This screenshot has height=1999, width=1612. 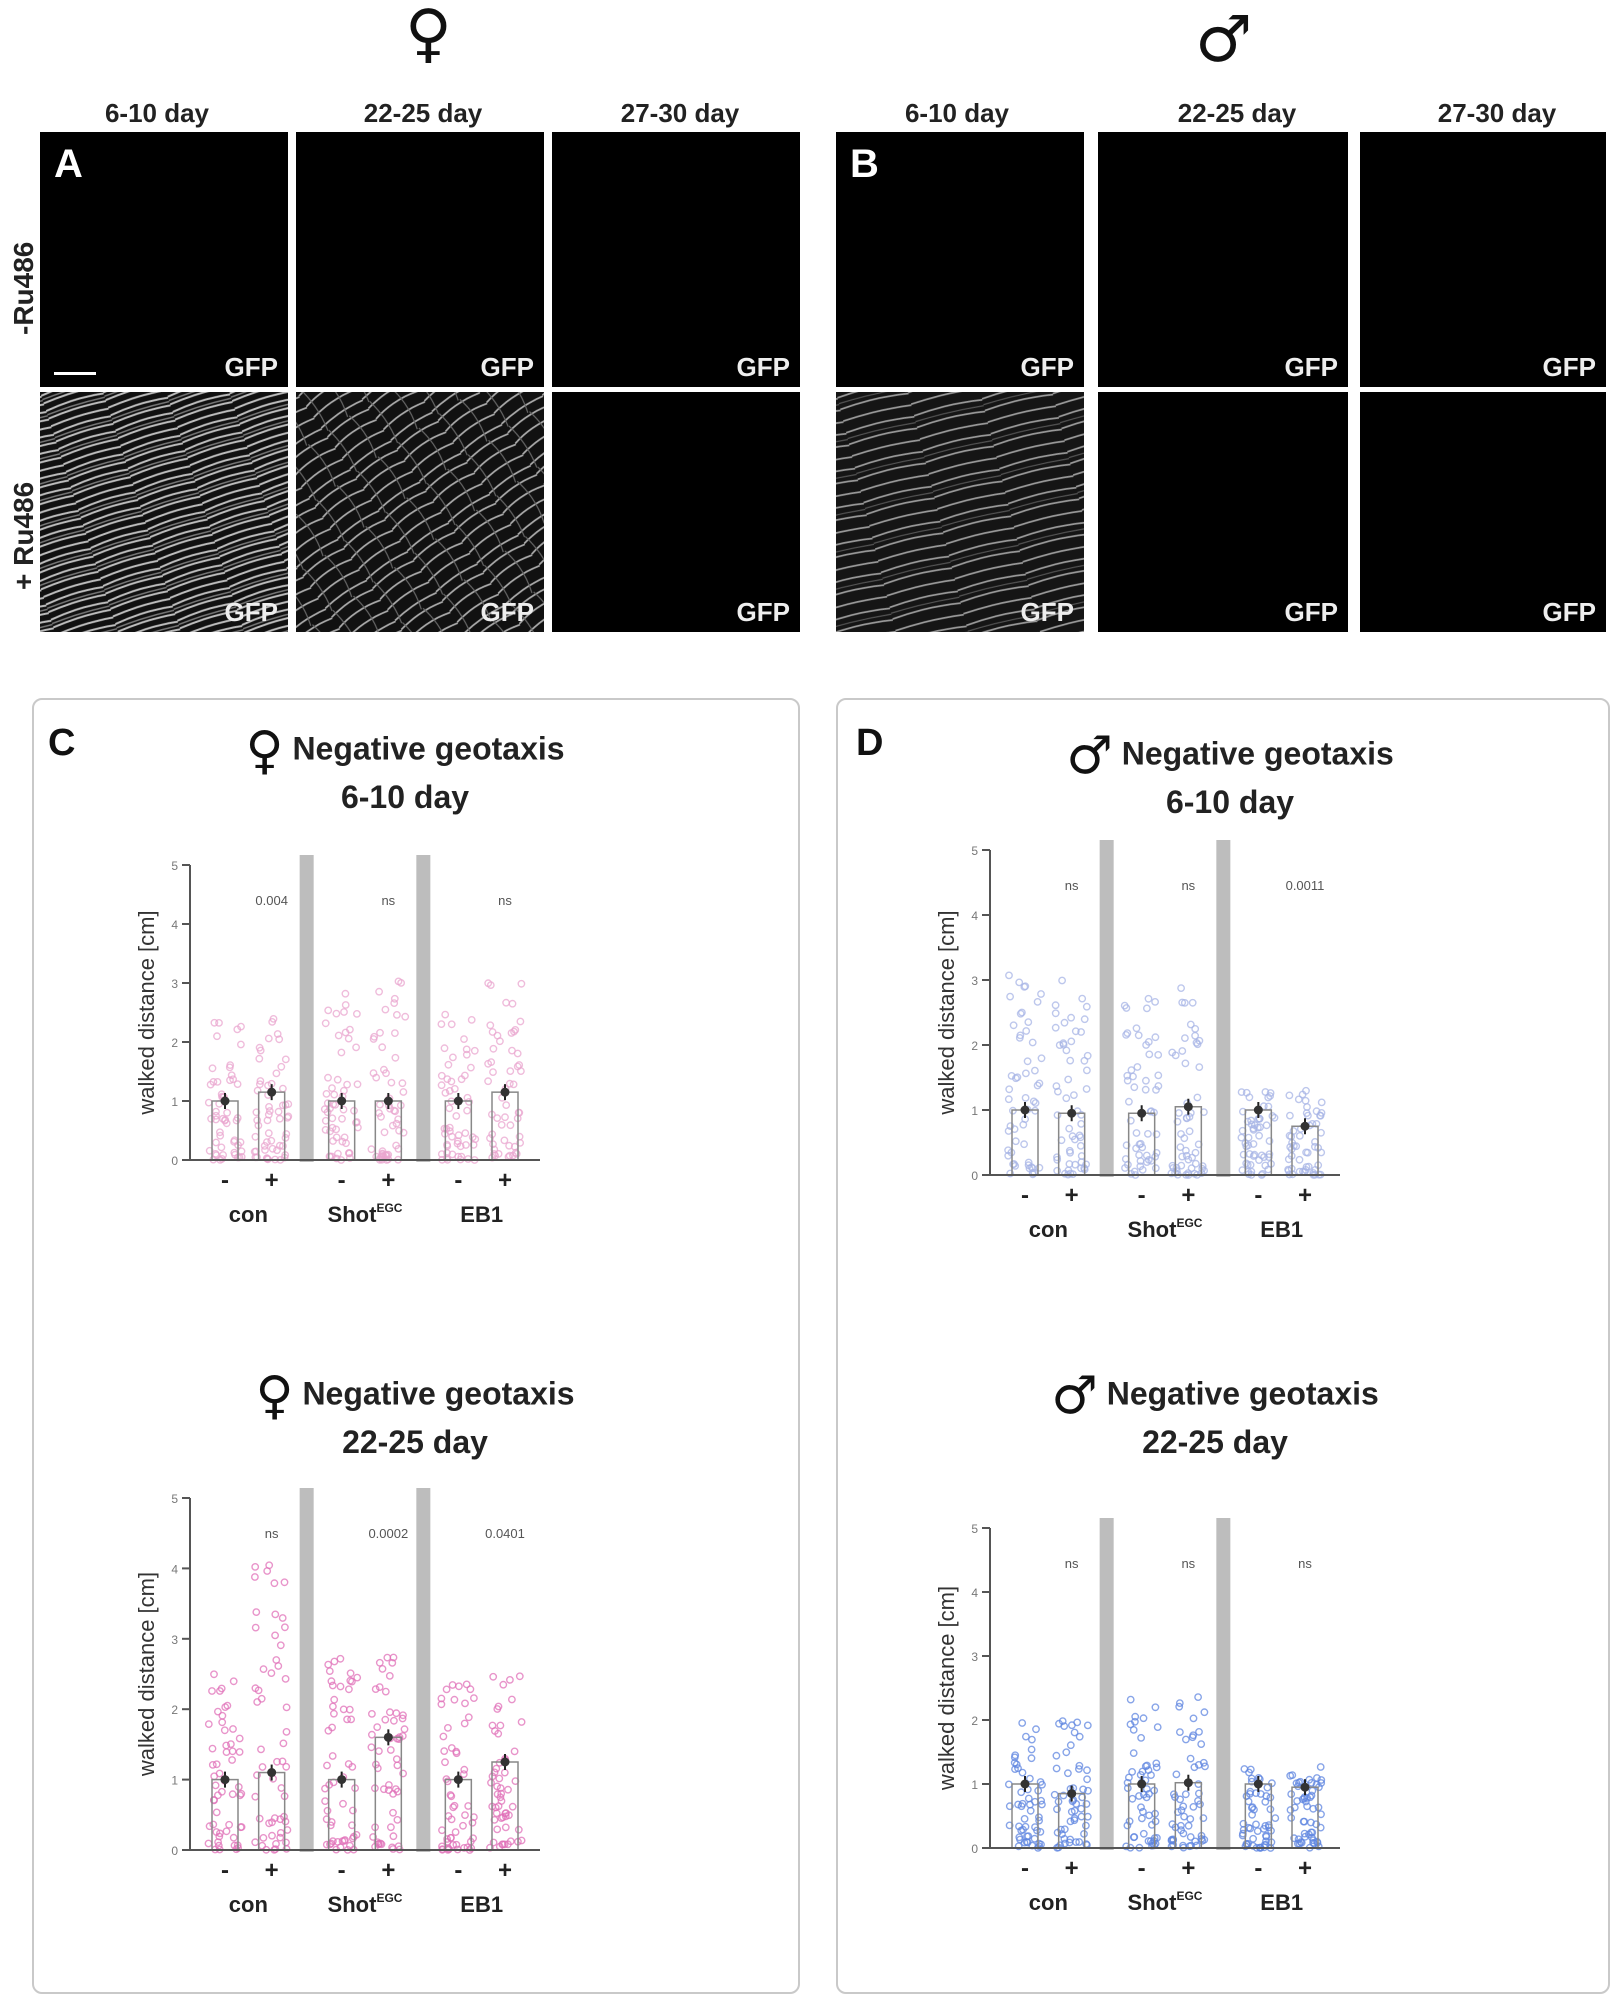 I want to click on micrograph-male-minus-27-30: GFP, so click(x=1483, y=259).